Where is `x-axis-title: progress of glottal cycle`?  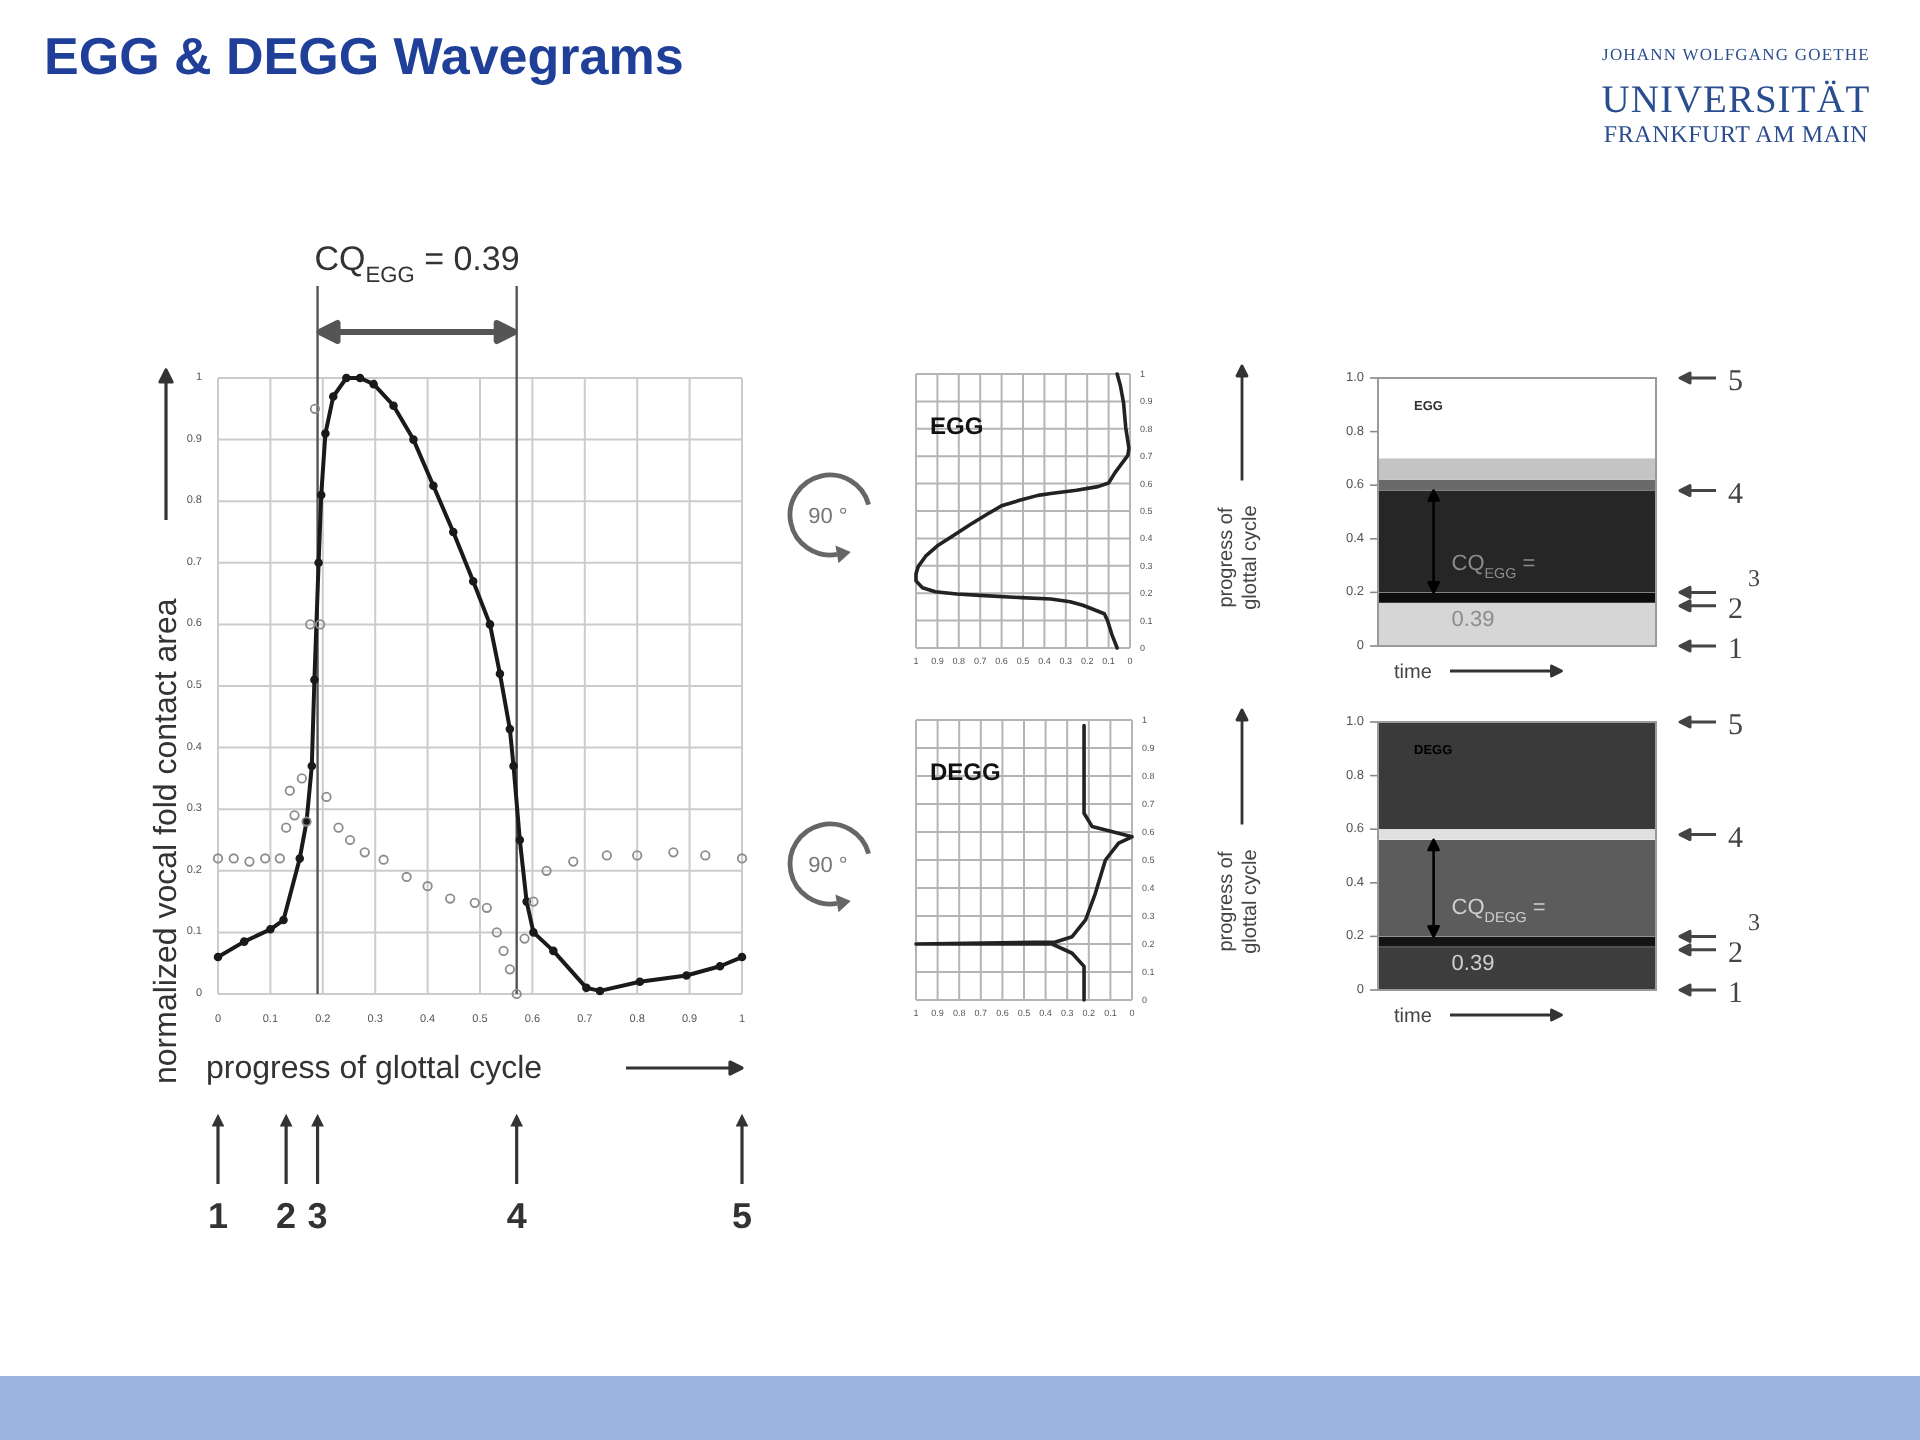 x-axis-title: progress of glottal cycle is located at coordinates (374, 1069).